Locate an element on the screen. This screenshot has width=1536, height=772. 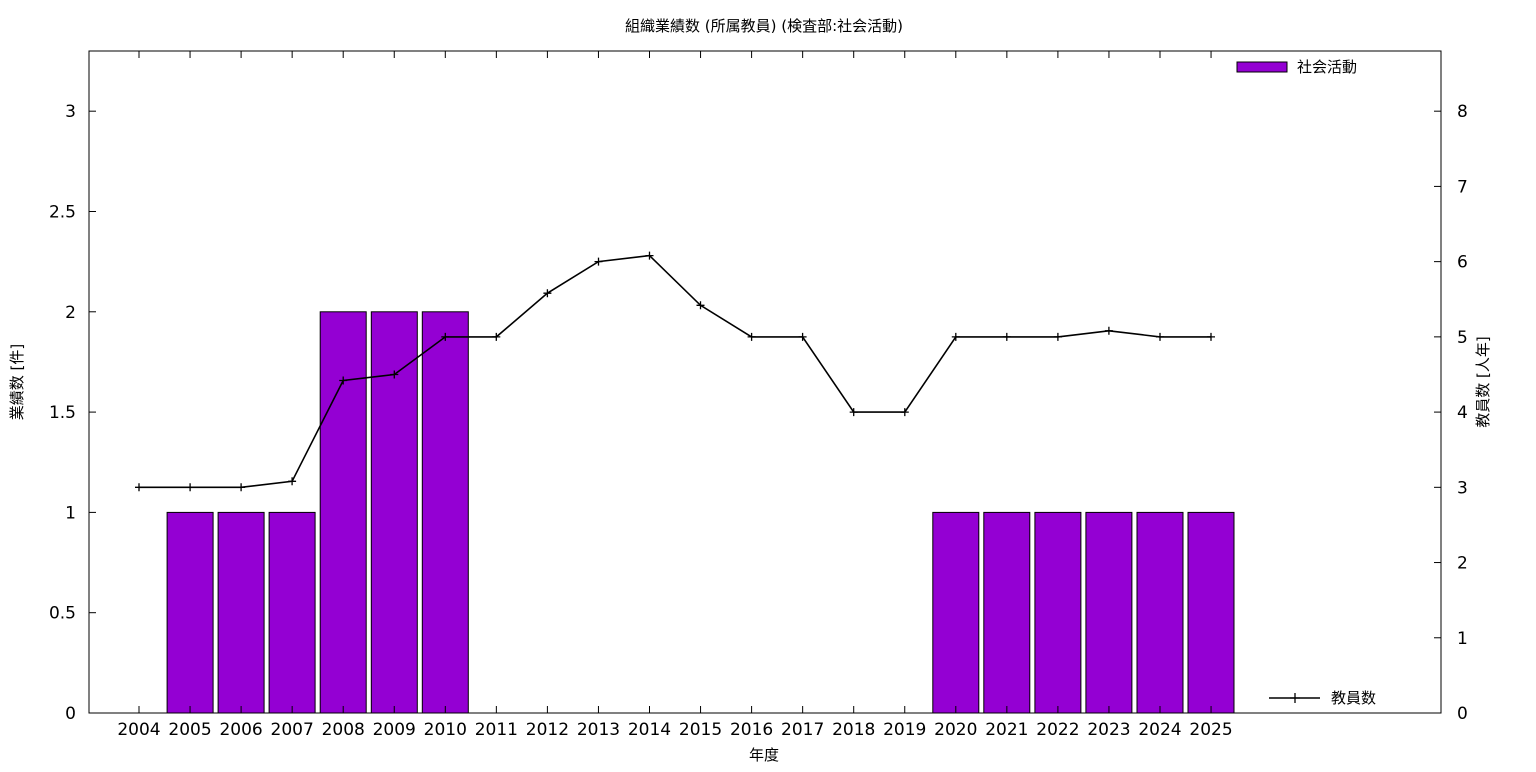
y-tick-label-0: 0 is located at coordinates (70, 714).